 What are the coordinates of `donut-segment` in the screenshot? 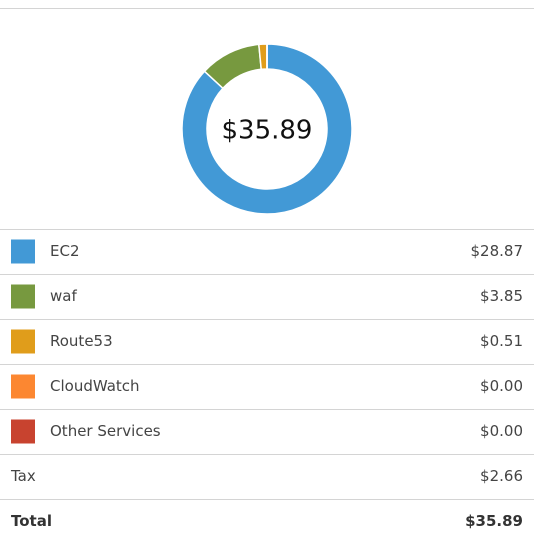 It's located at (267, 129).